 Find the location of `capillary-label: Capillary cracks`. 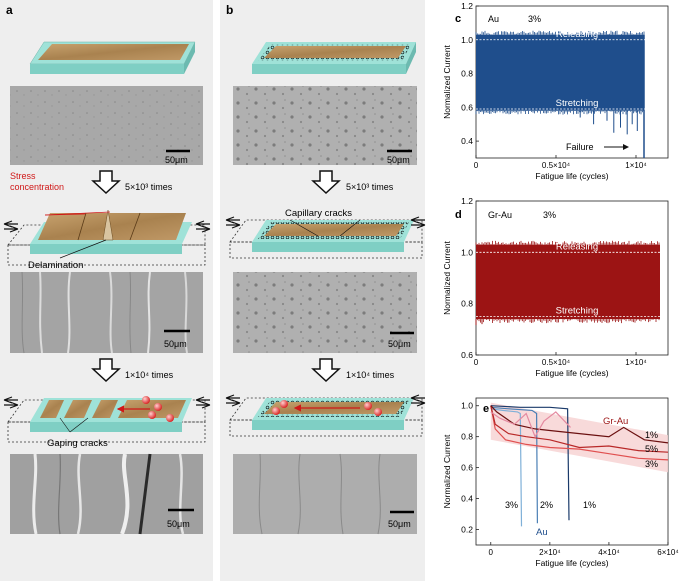

capillary-label: Capillary cracks is located at coordinates (318, 213).